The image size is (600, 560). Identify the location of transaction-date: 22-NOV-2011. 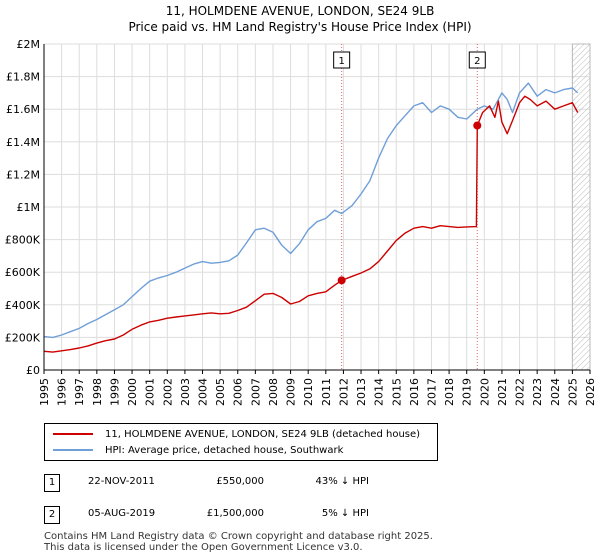
(121, 481).